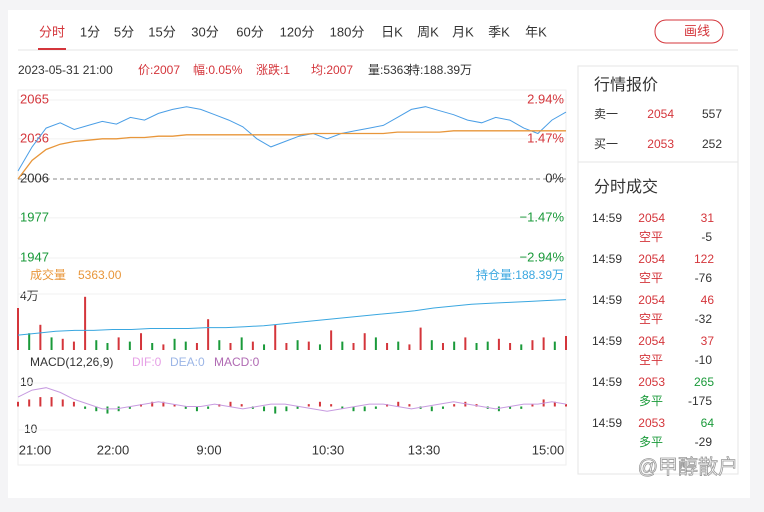  What do you see at coordinates (708, 341) in the screenshot?
I see `trade-volume: 37` at bounding box center [708, 341].